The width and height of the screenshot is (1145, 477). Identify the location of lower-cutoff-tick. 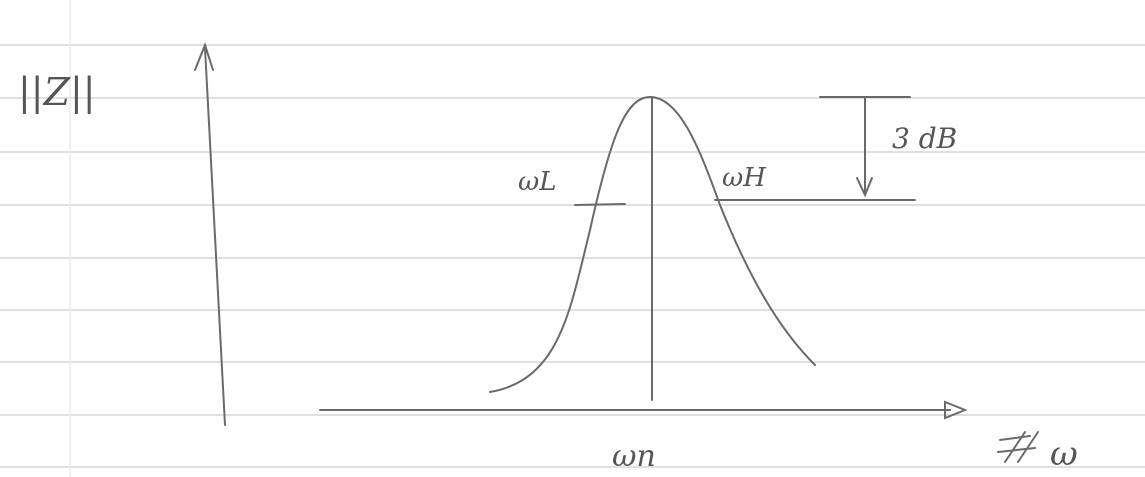
(600, 204).